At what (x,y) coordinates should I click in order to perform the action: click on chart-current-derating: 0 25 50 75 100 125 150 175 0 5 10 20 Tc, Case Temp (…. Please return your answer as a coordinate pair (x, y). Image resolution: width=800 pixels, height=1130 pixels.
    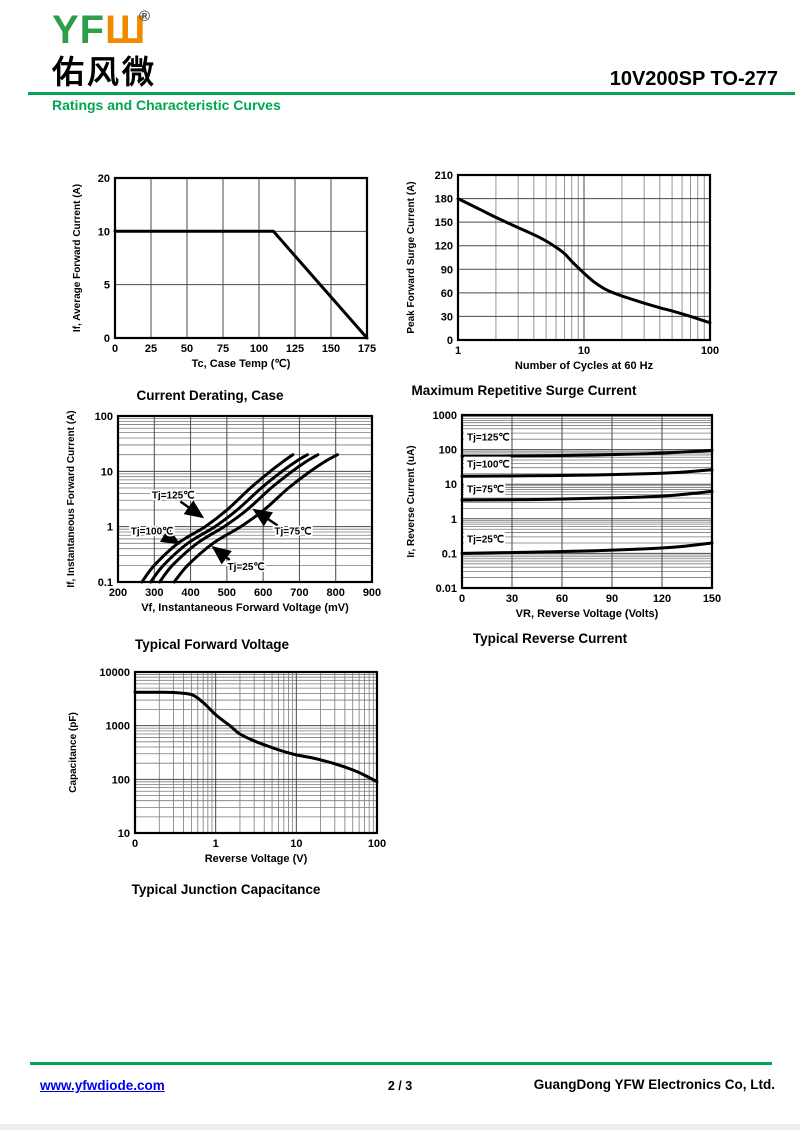
    Looking at the image, I should click on (225, 273).